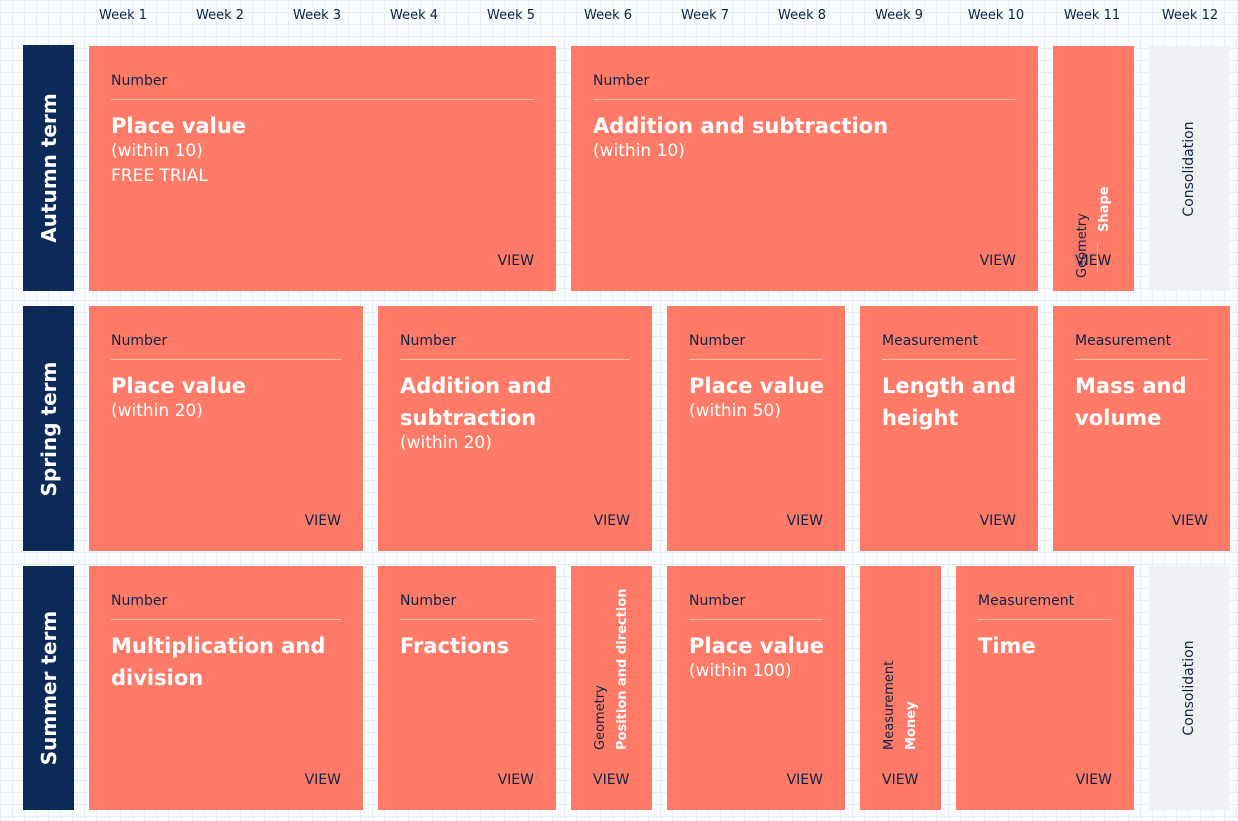 This screenshot has width=1238, height=821. What do you see at coordinates (123, 15) in the screenshot?
I see `week-1-label: Week 1` at bounding box center [123, 15].